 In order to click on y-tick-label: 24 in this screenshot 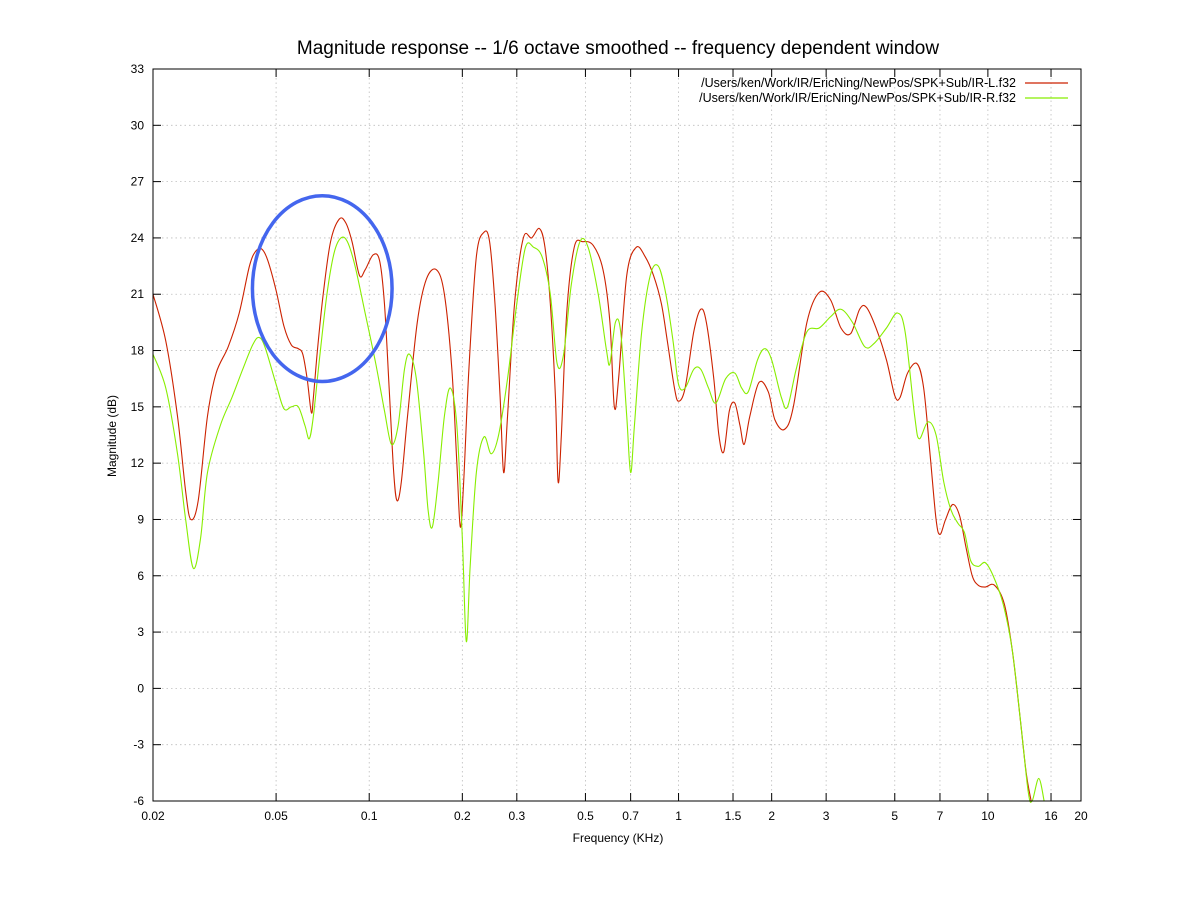, I will do `click(138, 238)`.